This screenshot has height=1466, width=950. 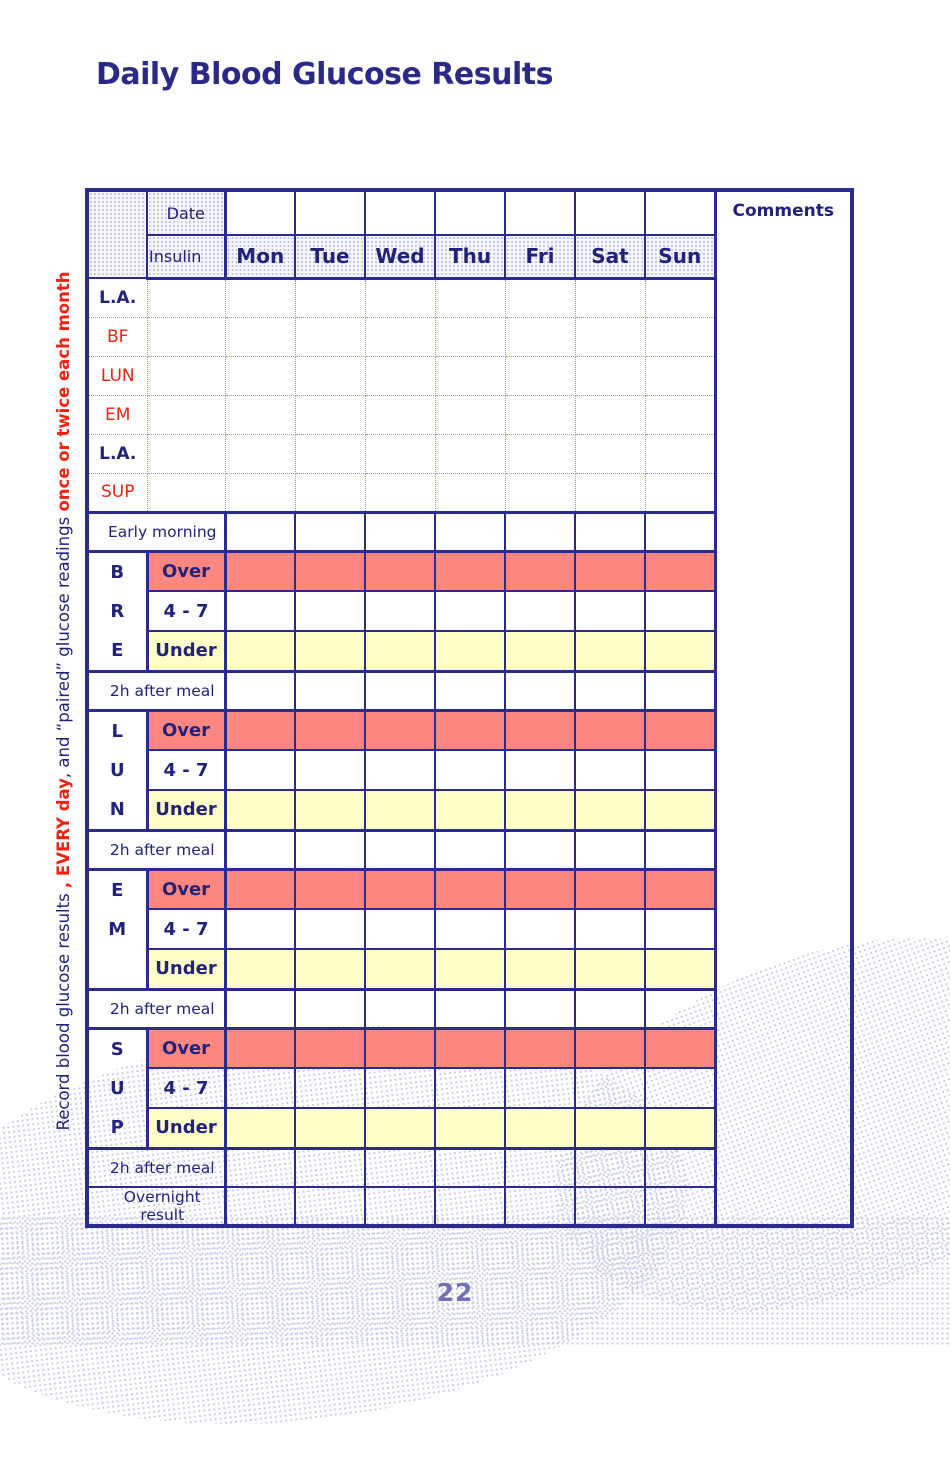 What do you see at coordinates (63, 645) in the screenshot?
I see `note-segment: , and “paired” glucose readings` at bounding box center [63, 645].